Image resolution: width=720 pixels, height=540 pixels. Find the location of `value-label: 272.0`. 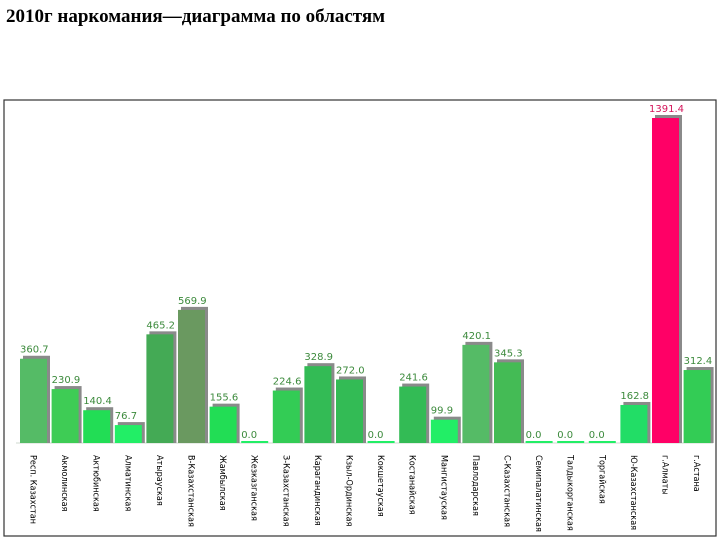

value-label: 272.0 is located at coordinates (350, 370).